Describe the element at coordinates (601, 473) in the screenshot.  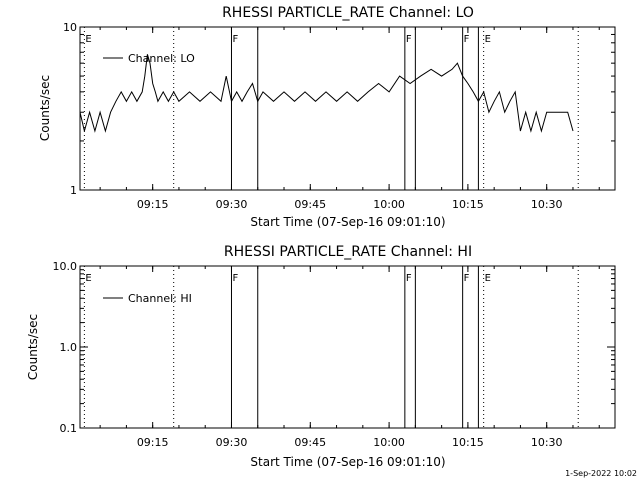
I see `footer-timestamp: 1-Sep-2022 10:02` at that location.